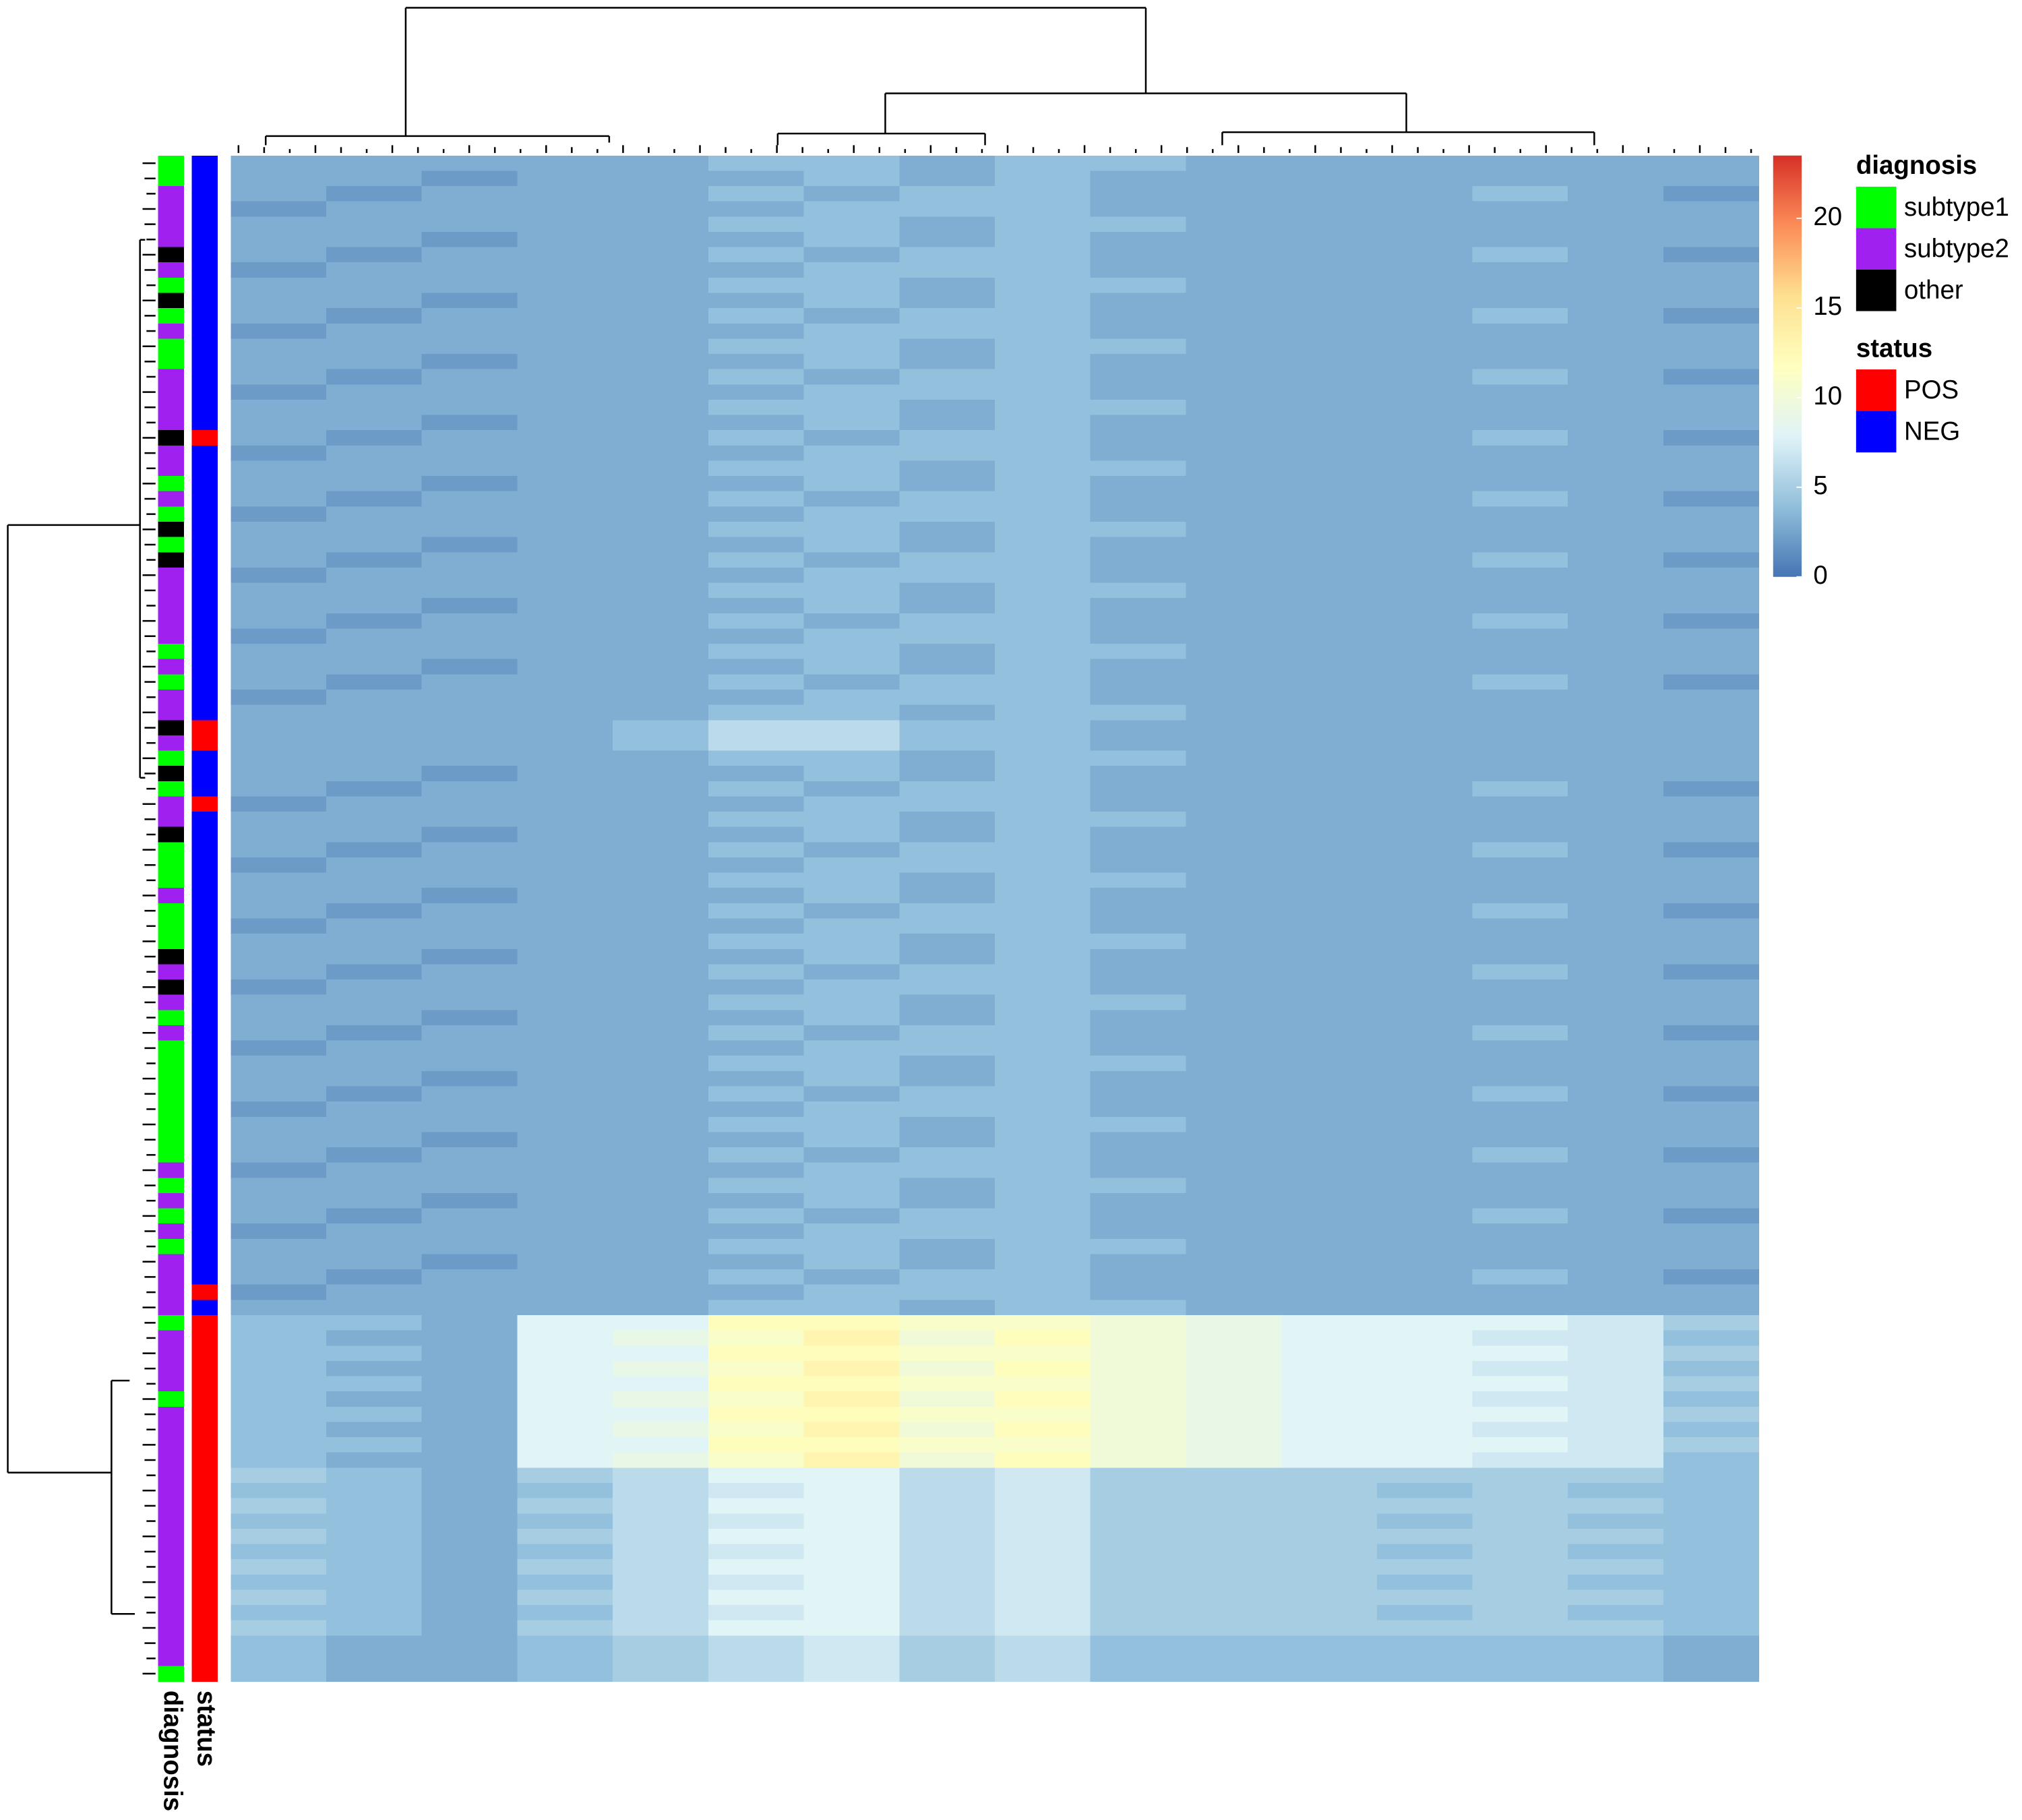 This screenshot has width=2022, height=1820. What do you see at coordinates (1876, 208) in the screenshot?
I see `legend-swatch` at bounding box center [1876, 208].